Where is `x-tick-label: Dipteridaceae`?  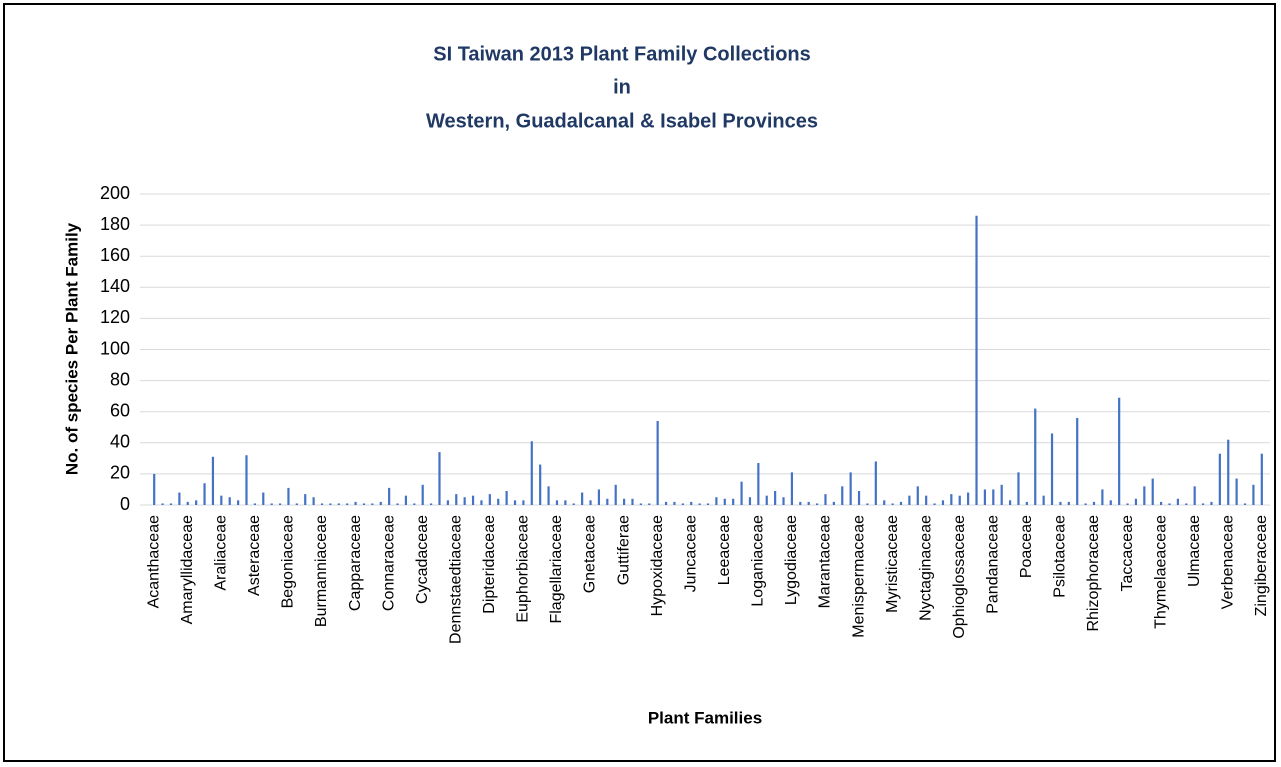
x-tick-label: Dipteridaceae is located at coordinates (489, 564).